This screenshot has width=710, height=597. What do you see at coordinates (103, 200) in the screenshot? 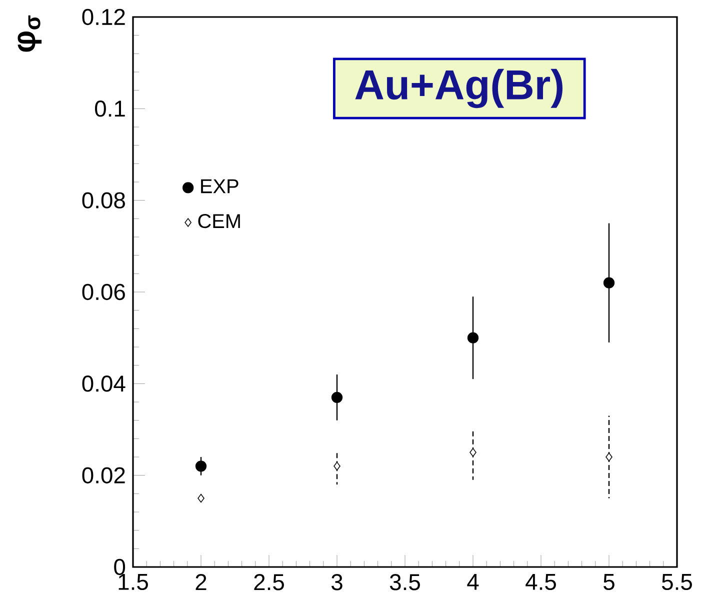
I see `y-tick-label: 0.08` at bounding box center [103, 200].